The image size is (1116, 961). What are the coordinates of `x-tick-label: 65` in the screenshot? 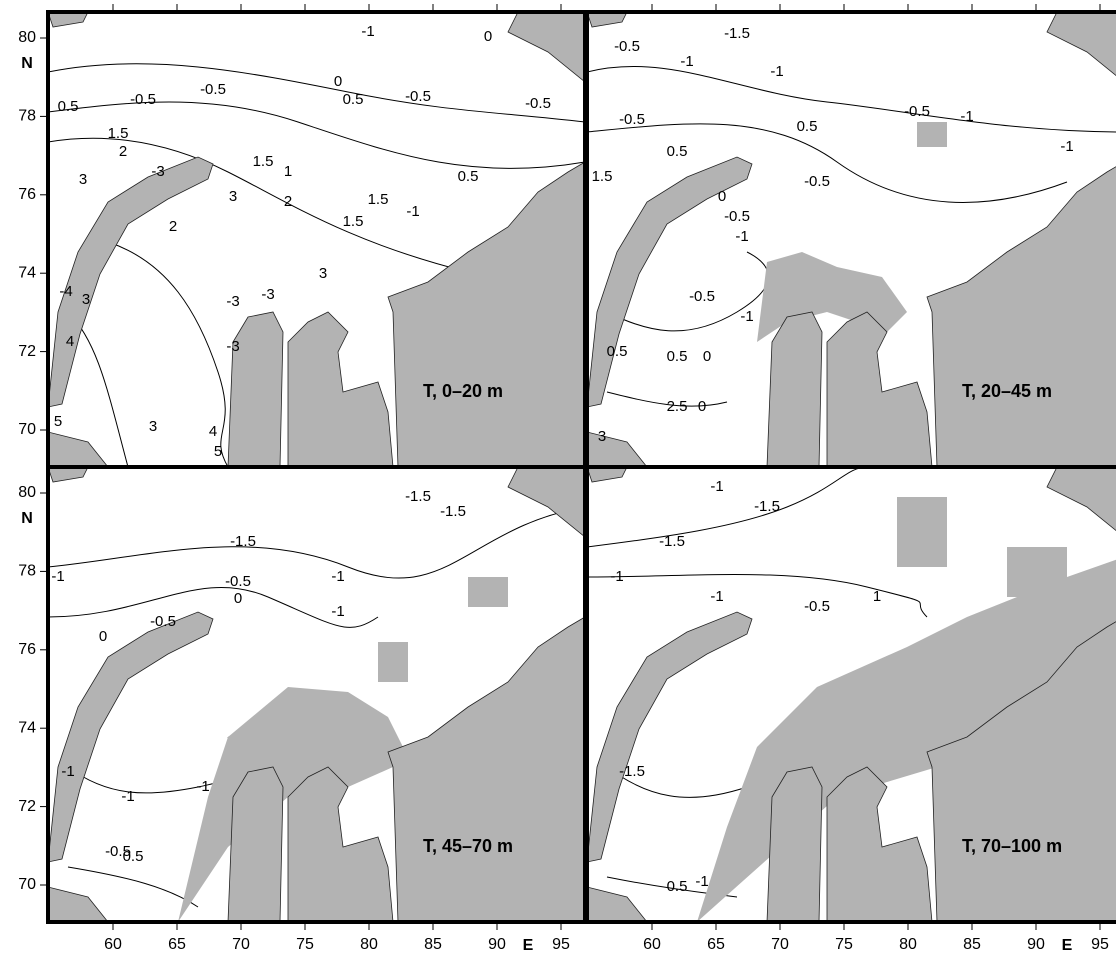 It's located at (177, 944).